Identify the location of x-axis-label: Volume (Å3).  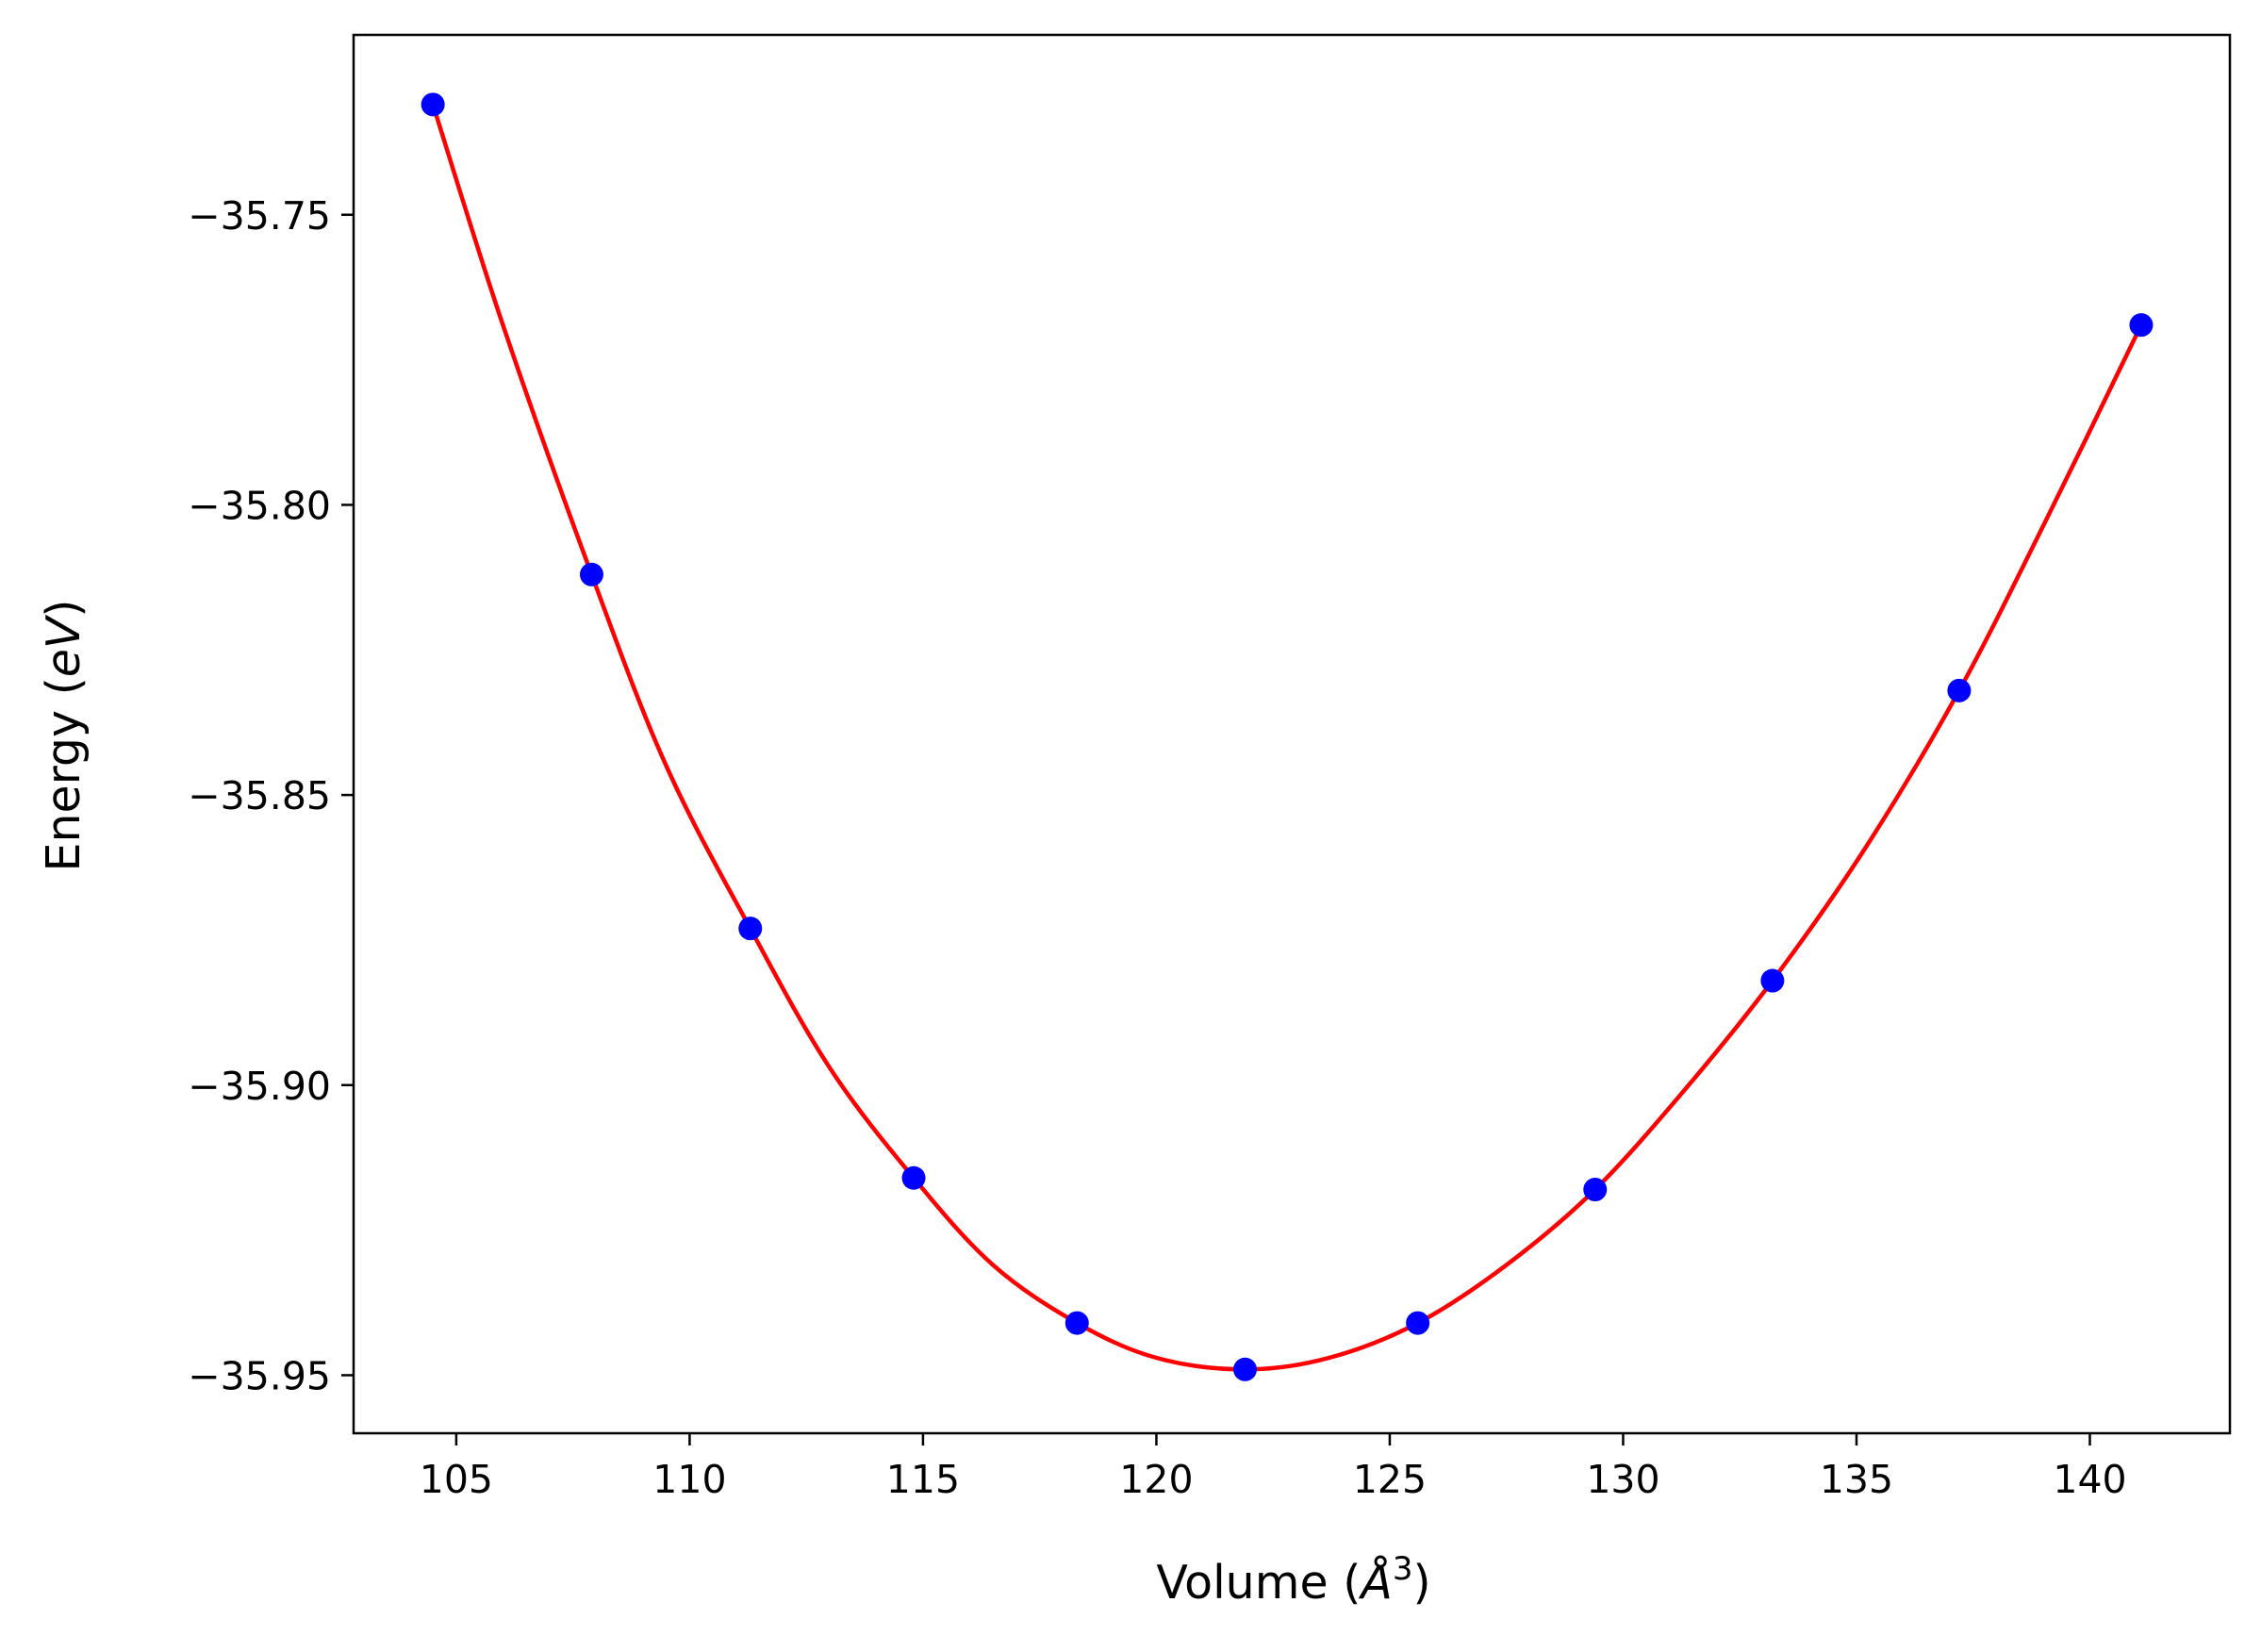
(1293, 1580).